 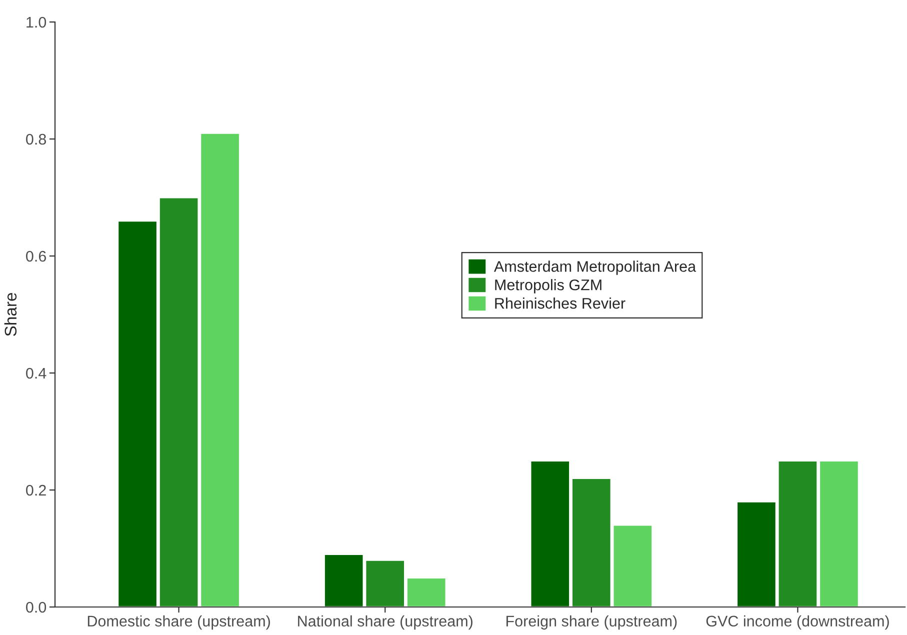 What do you see at coordinates (385, 622) in the screenshot?
I see `x-tick-label: National share (upstream)` at bounding box center [385, 622].